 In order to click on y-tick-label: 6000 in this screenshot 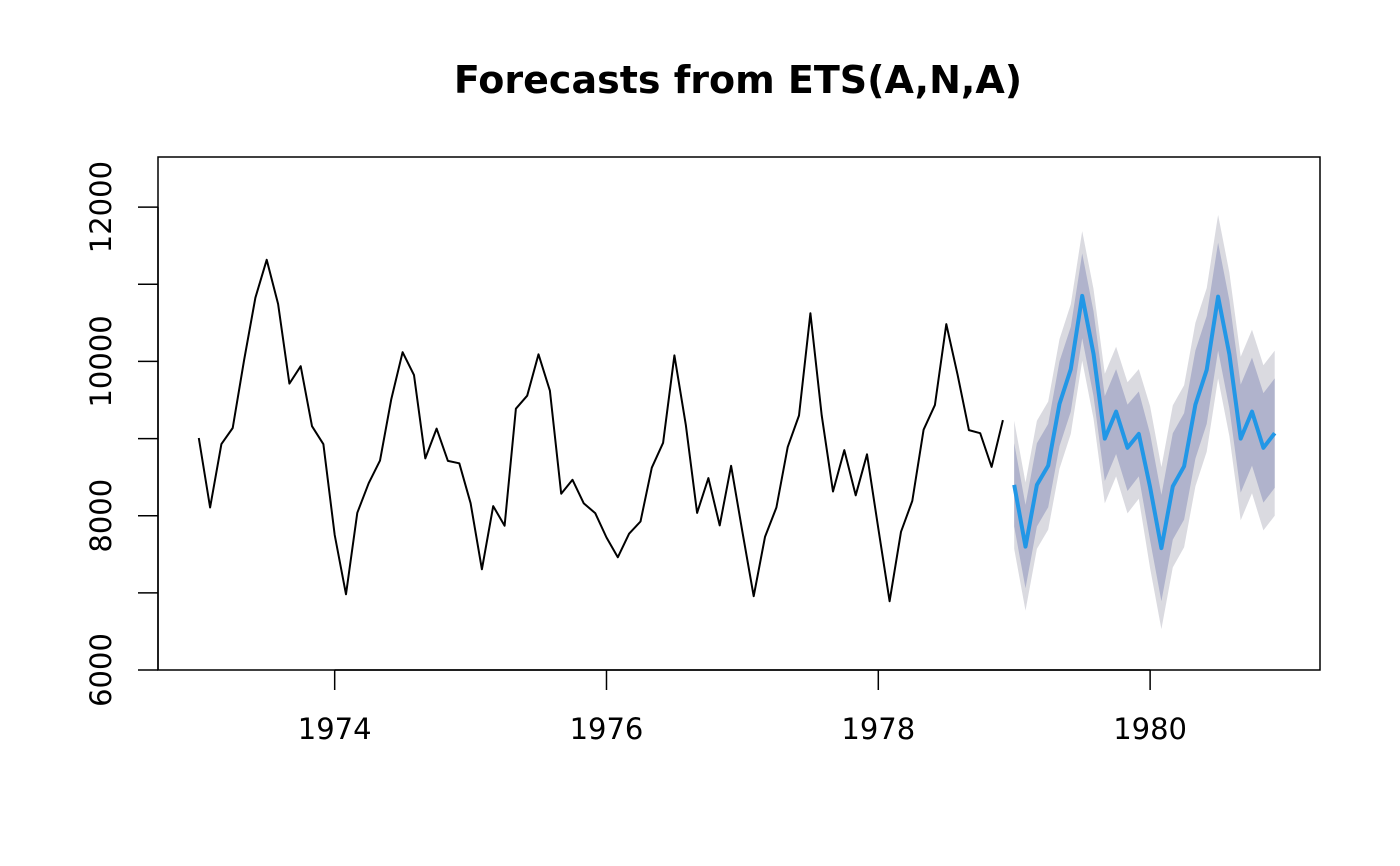, I will do `click(101, 670)`.